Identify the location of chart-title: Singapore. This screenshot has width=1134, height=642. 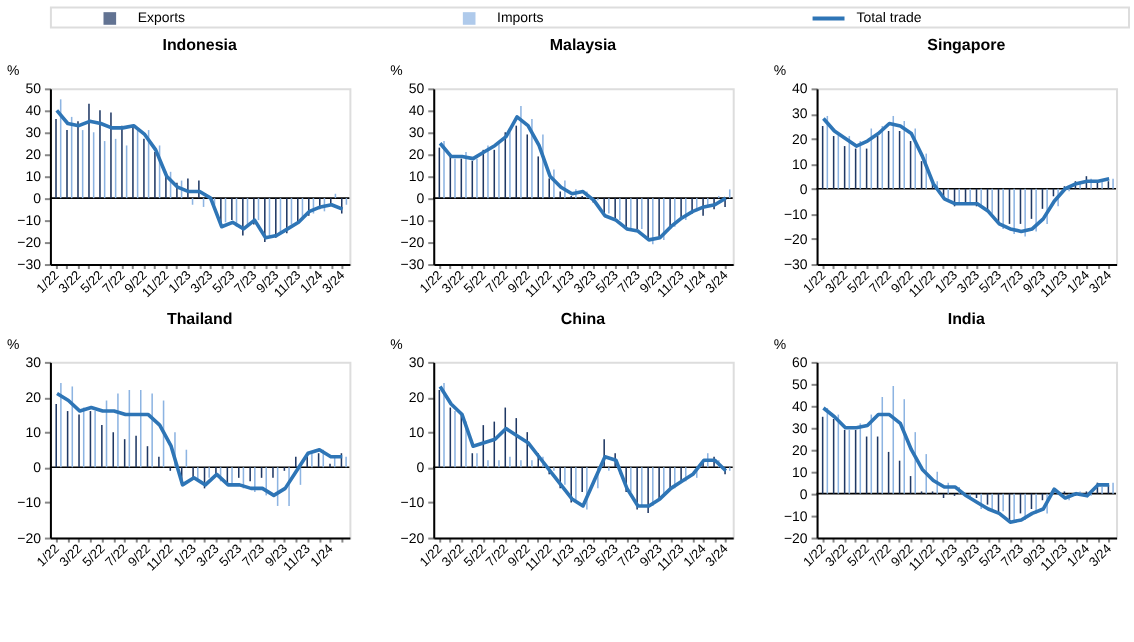
(967, 45).